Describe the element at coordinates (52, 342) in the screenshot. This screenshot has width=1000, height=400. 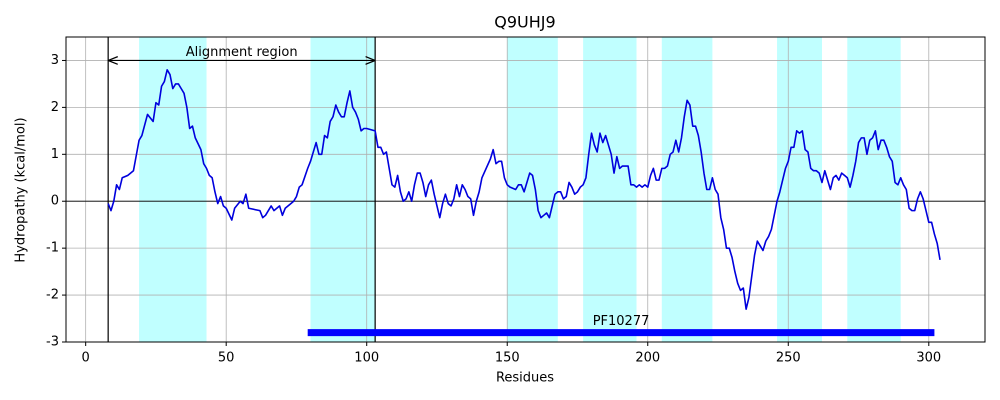
I see `y-tick-label: -3` at that location.